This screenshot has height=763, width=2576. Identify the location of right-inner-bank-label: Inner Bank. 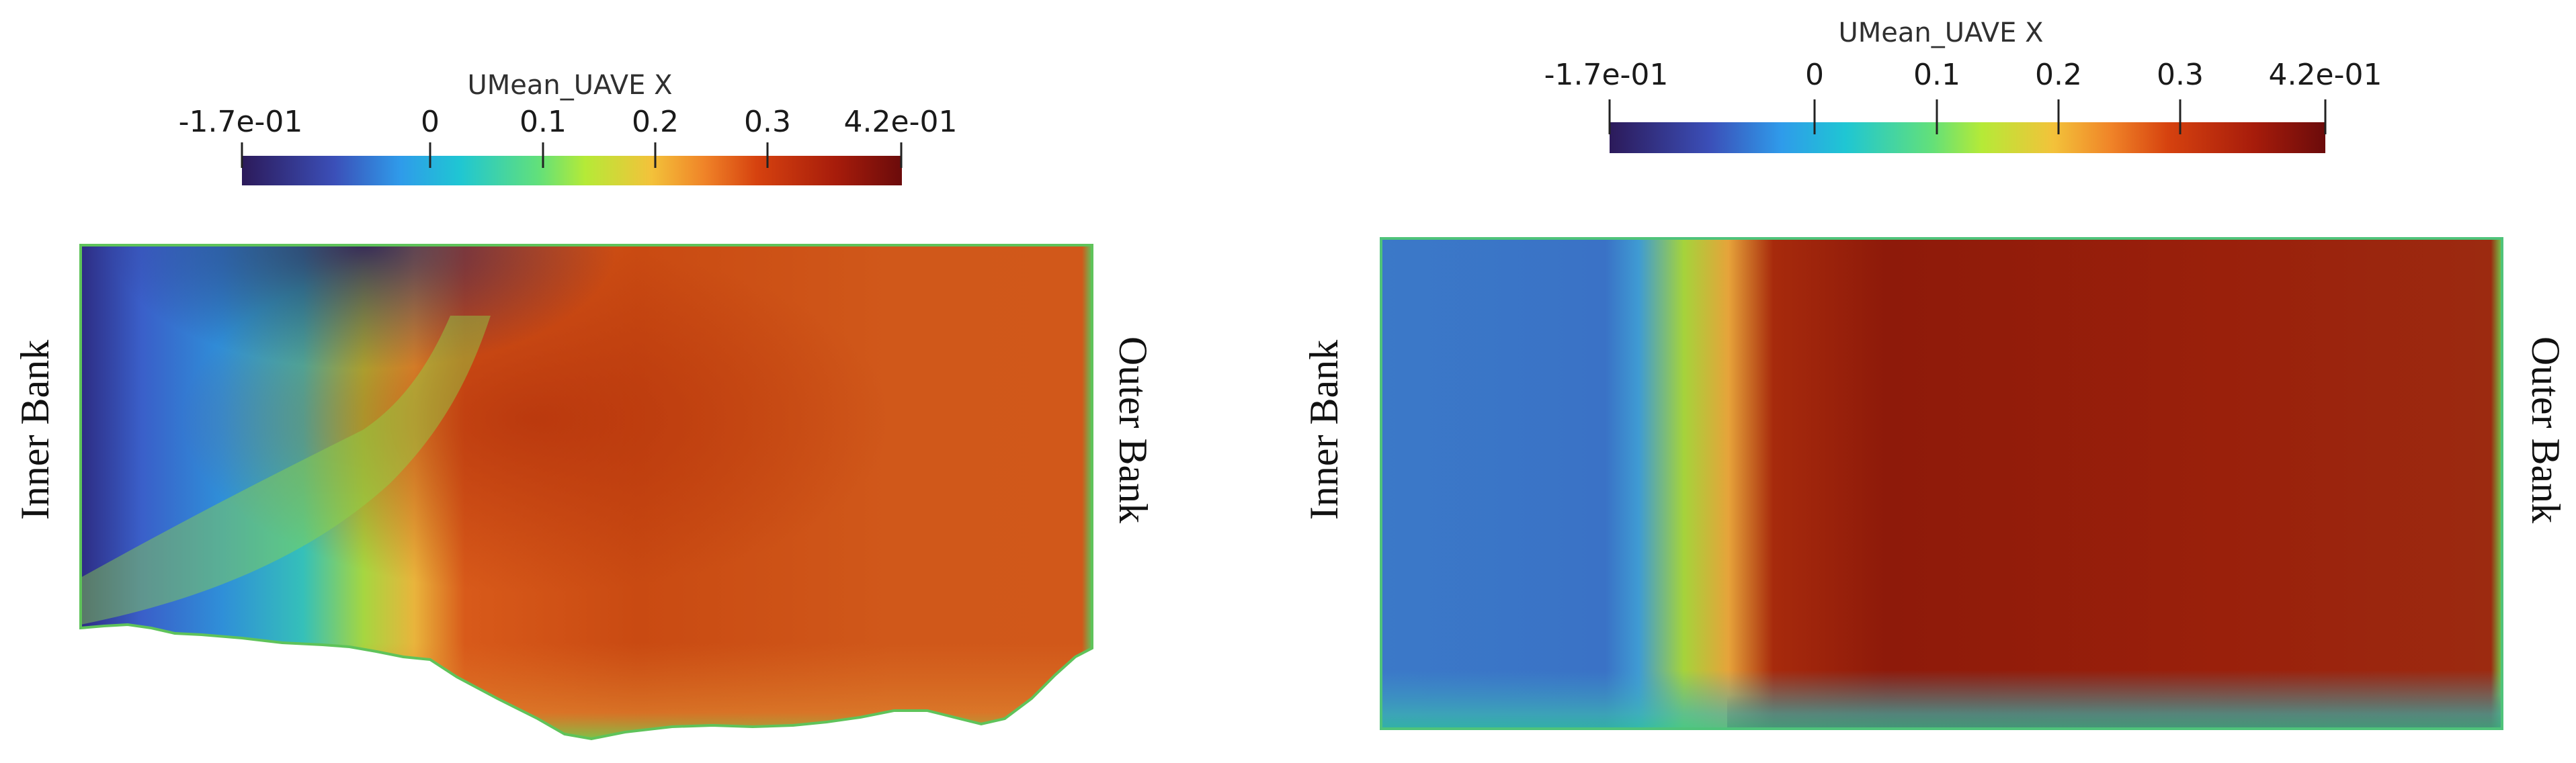
(1324, 430).